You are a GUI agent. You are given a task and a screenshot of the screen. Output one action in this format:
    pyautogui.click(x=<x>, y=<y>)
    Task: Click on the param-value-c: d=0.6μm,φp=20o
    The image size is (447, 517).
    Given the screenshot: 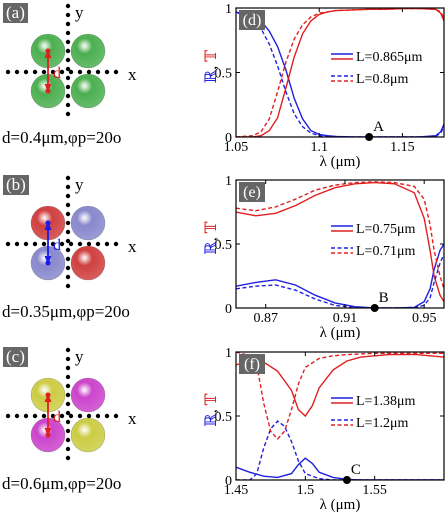 What is the action you would take?
    pyautogui.click(x=62, y=483)
    